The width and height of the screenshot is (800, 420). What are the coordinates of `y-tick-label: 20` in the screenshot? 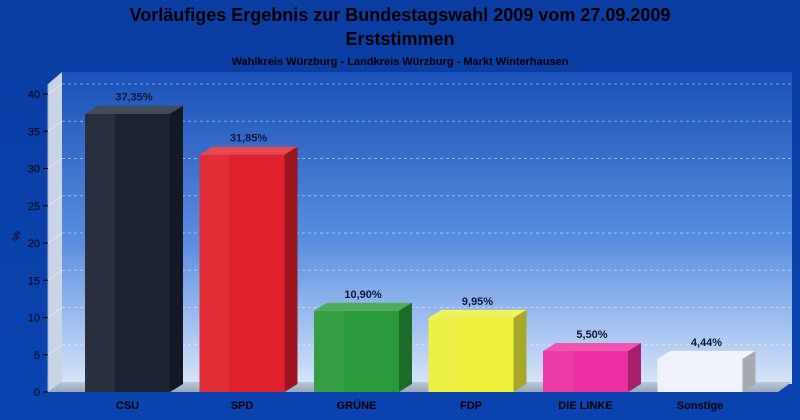 It's located at (34, 244).